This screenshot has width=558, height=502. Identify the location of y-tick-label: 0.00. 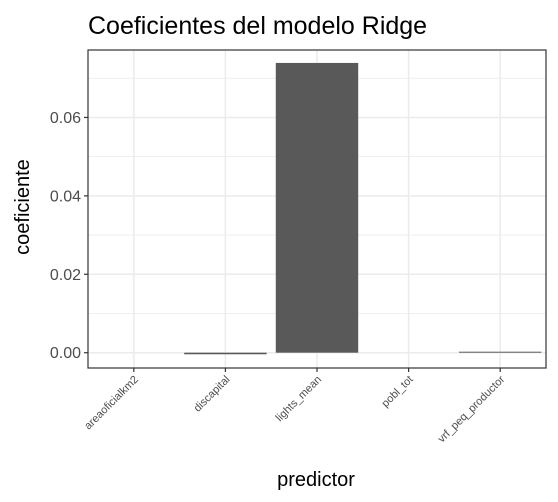
(65, 353).